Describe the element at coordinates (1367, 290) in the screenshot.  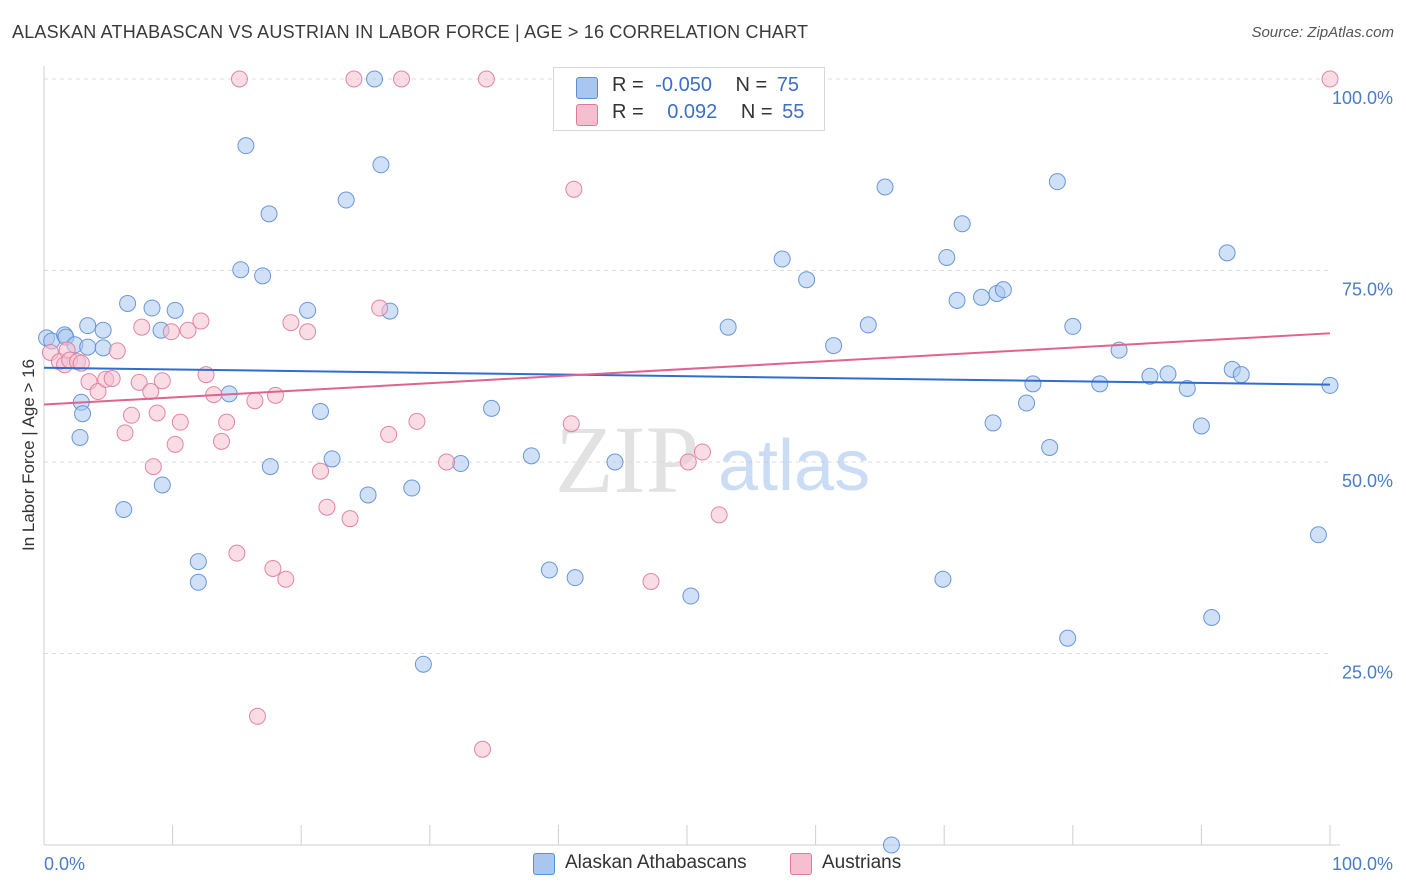
I see `y-tick-label-1: 75.0%` at that location.